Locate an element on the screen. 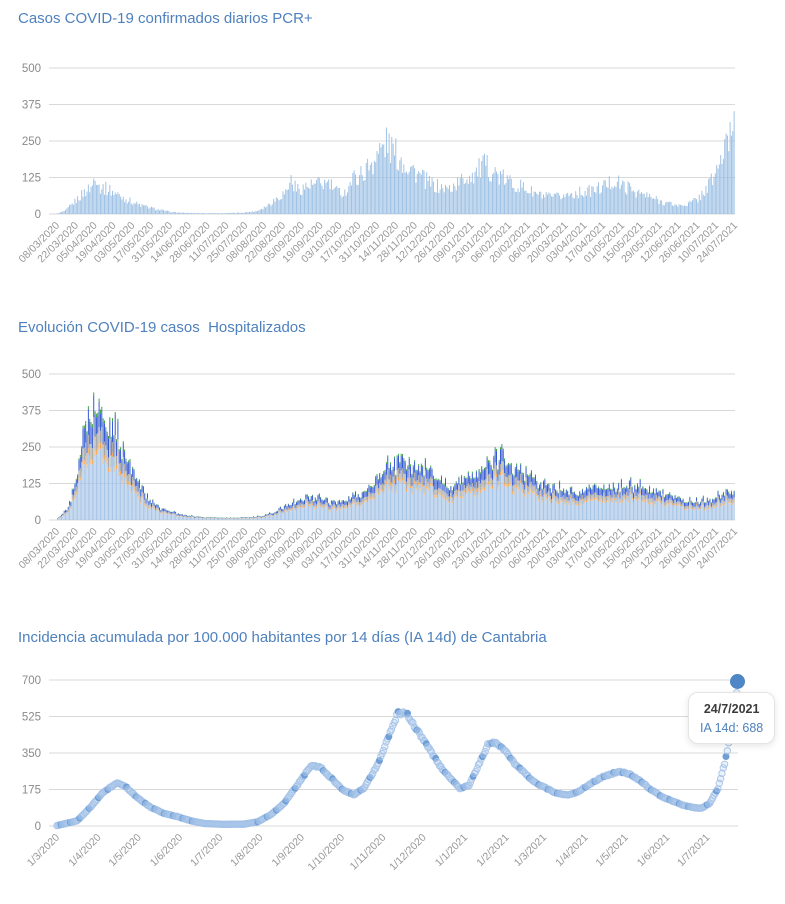 Image resolution: width=785 pixels, height=904 pixels. svg-text: 525 is located at coordinates (31, 718).